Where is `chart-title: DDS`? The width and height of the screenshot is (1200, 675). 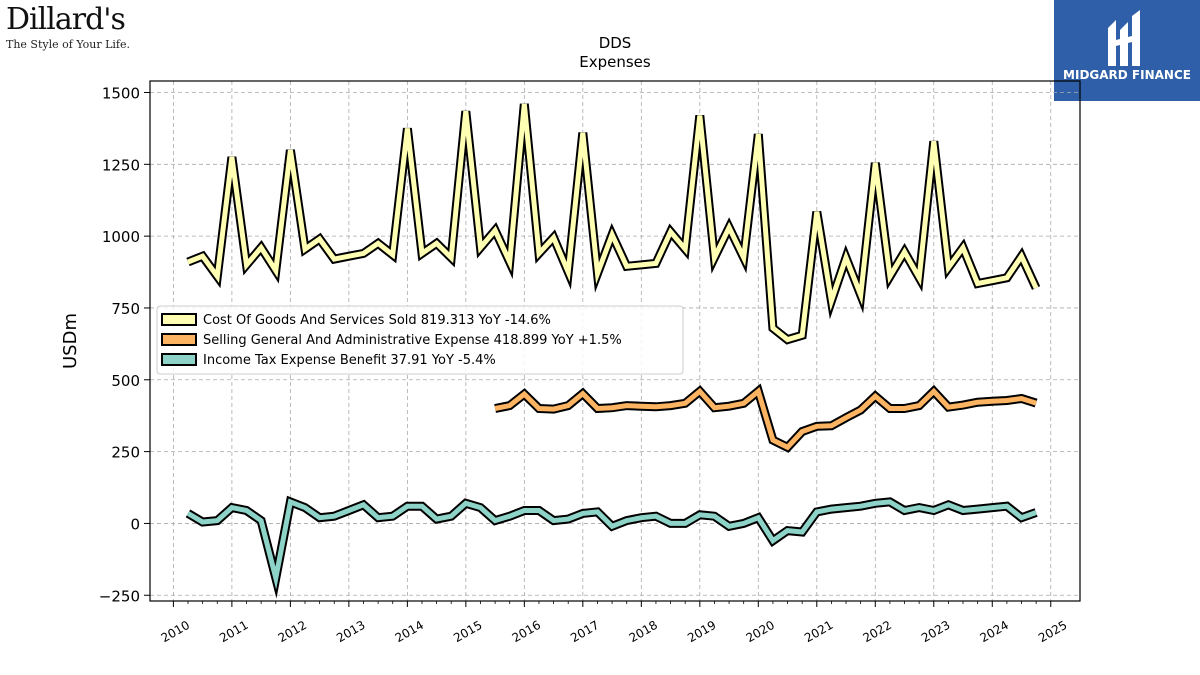 chart-title: DDS is located at coordinates (615, 43).